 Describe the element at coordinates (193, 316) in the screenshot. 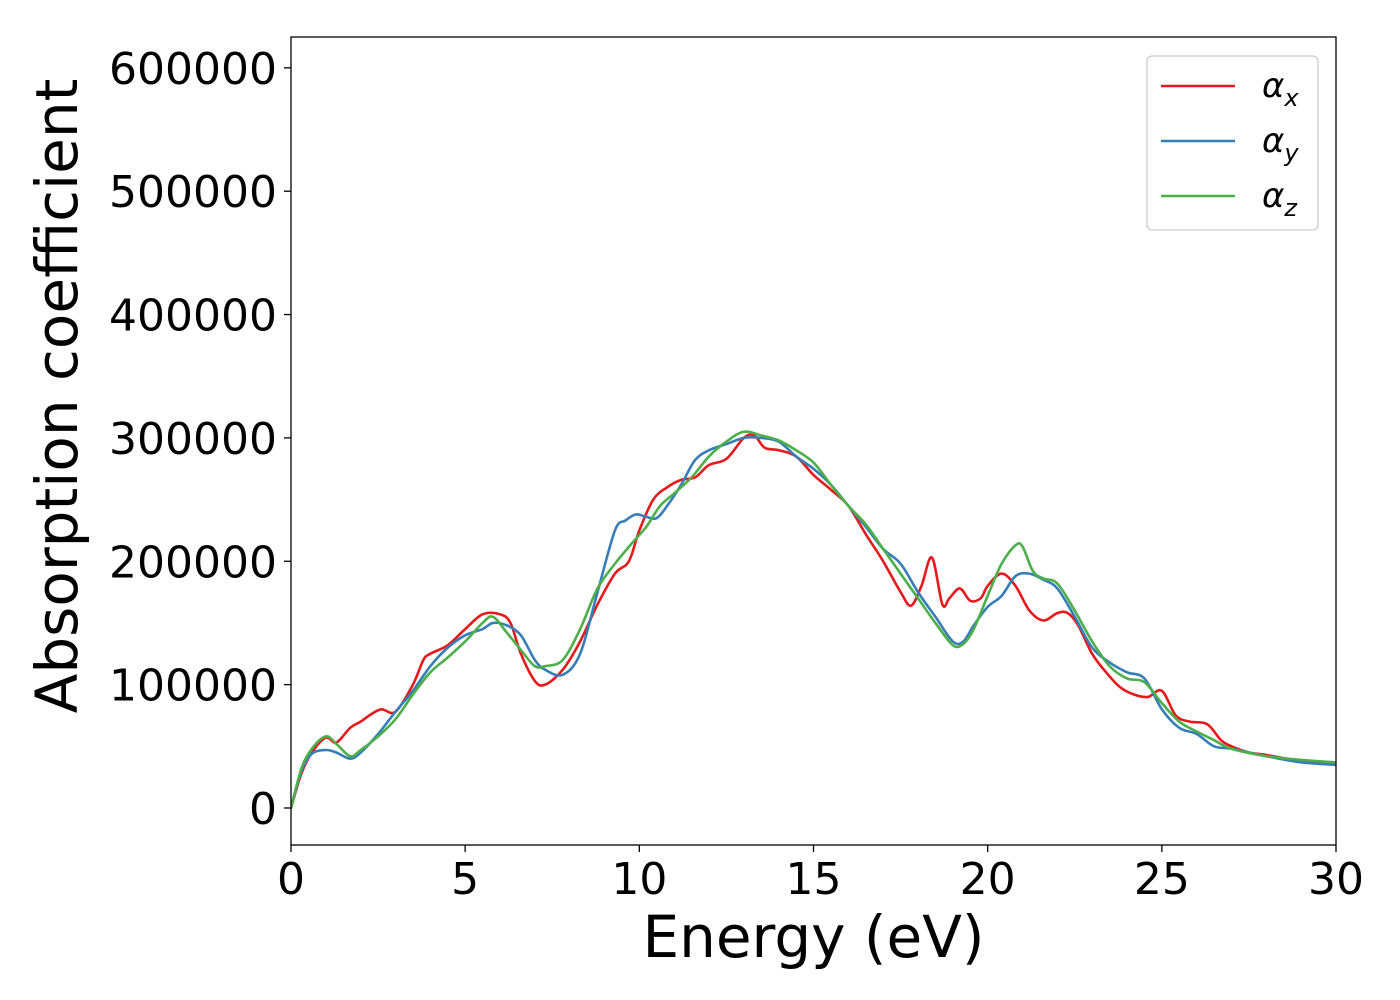

I see `y-tick-label: 400000` at that location.